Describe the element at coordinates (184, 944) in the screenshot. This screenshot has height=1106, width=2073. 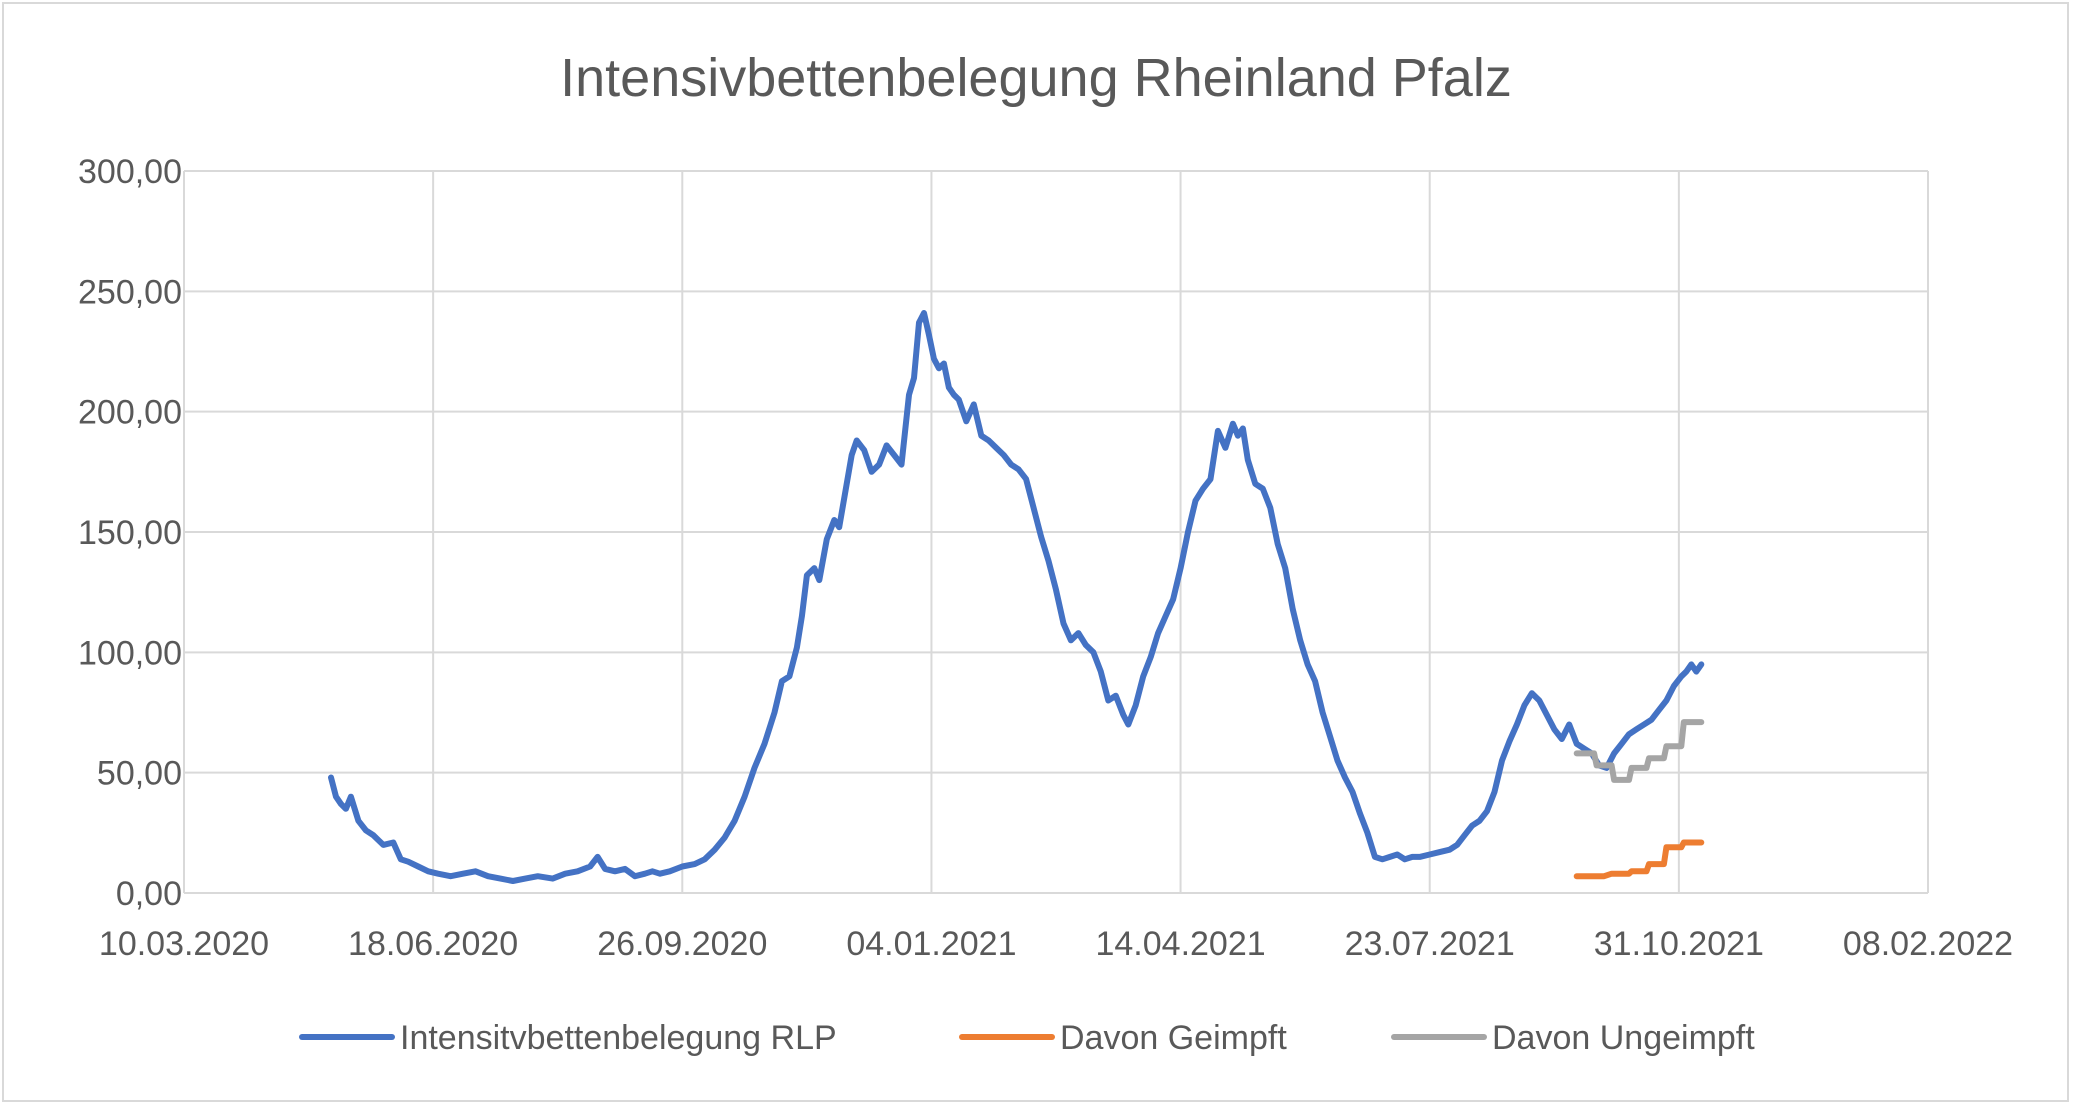
I see `x-tick-label: 10.03.2020` at that location.